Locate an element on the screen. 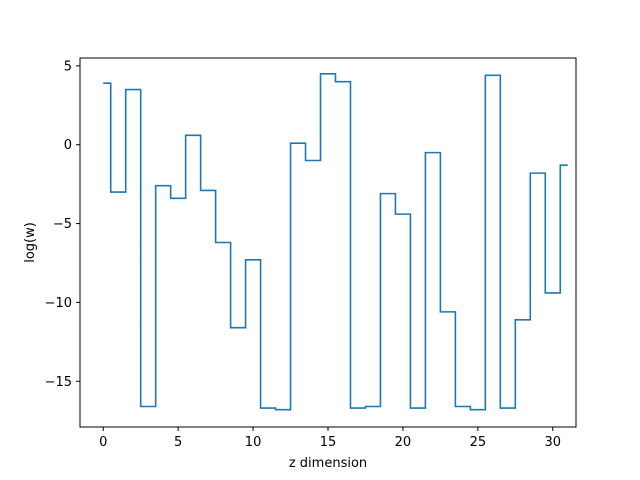 This screenshot has width=640, height=480. y-tick-label: −5 is located at coordinates (62, 224).